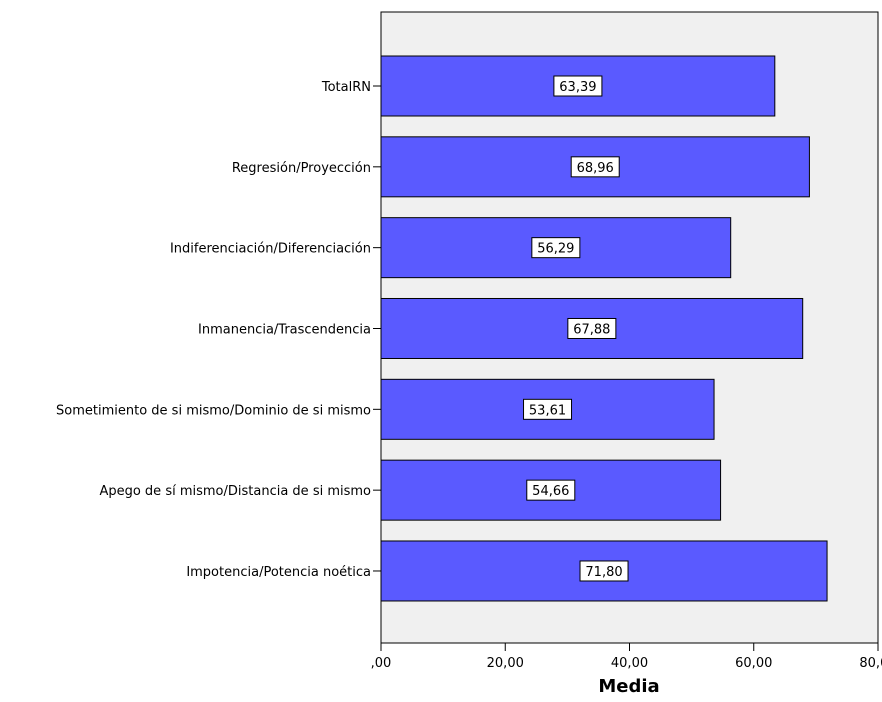 This screenshot has height=702, width=882. What do you see at coordinates (284, 329) in the screenshot?
I see `category-label: Inmanencia/Trascendencia` at bounding box center [284, 329].